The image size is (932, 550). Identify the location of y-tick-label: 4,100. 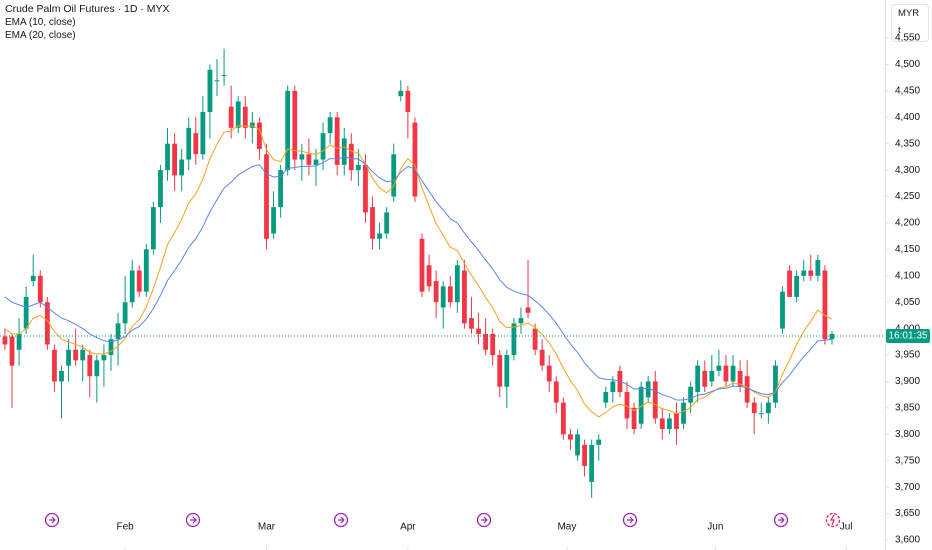
(907, 275).